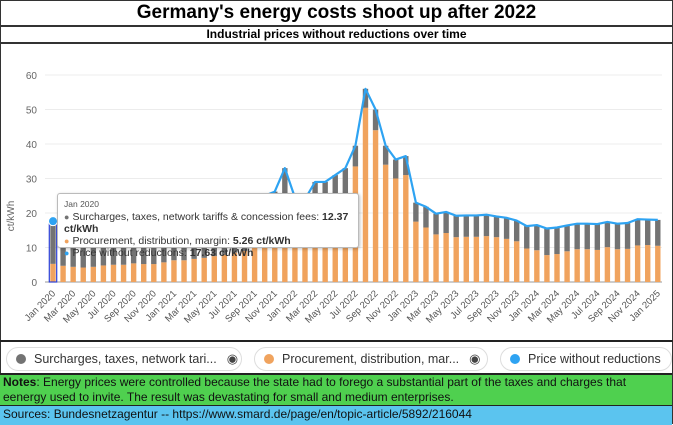 This screenshot has height=425, width=673. Describe the element at coordinates (594, 359) in the screenshot. I see `legend-label: Price without reductions` at that location.